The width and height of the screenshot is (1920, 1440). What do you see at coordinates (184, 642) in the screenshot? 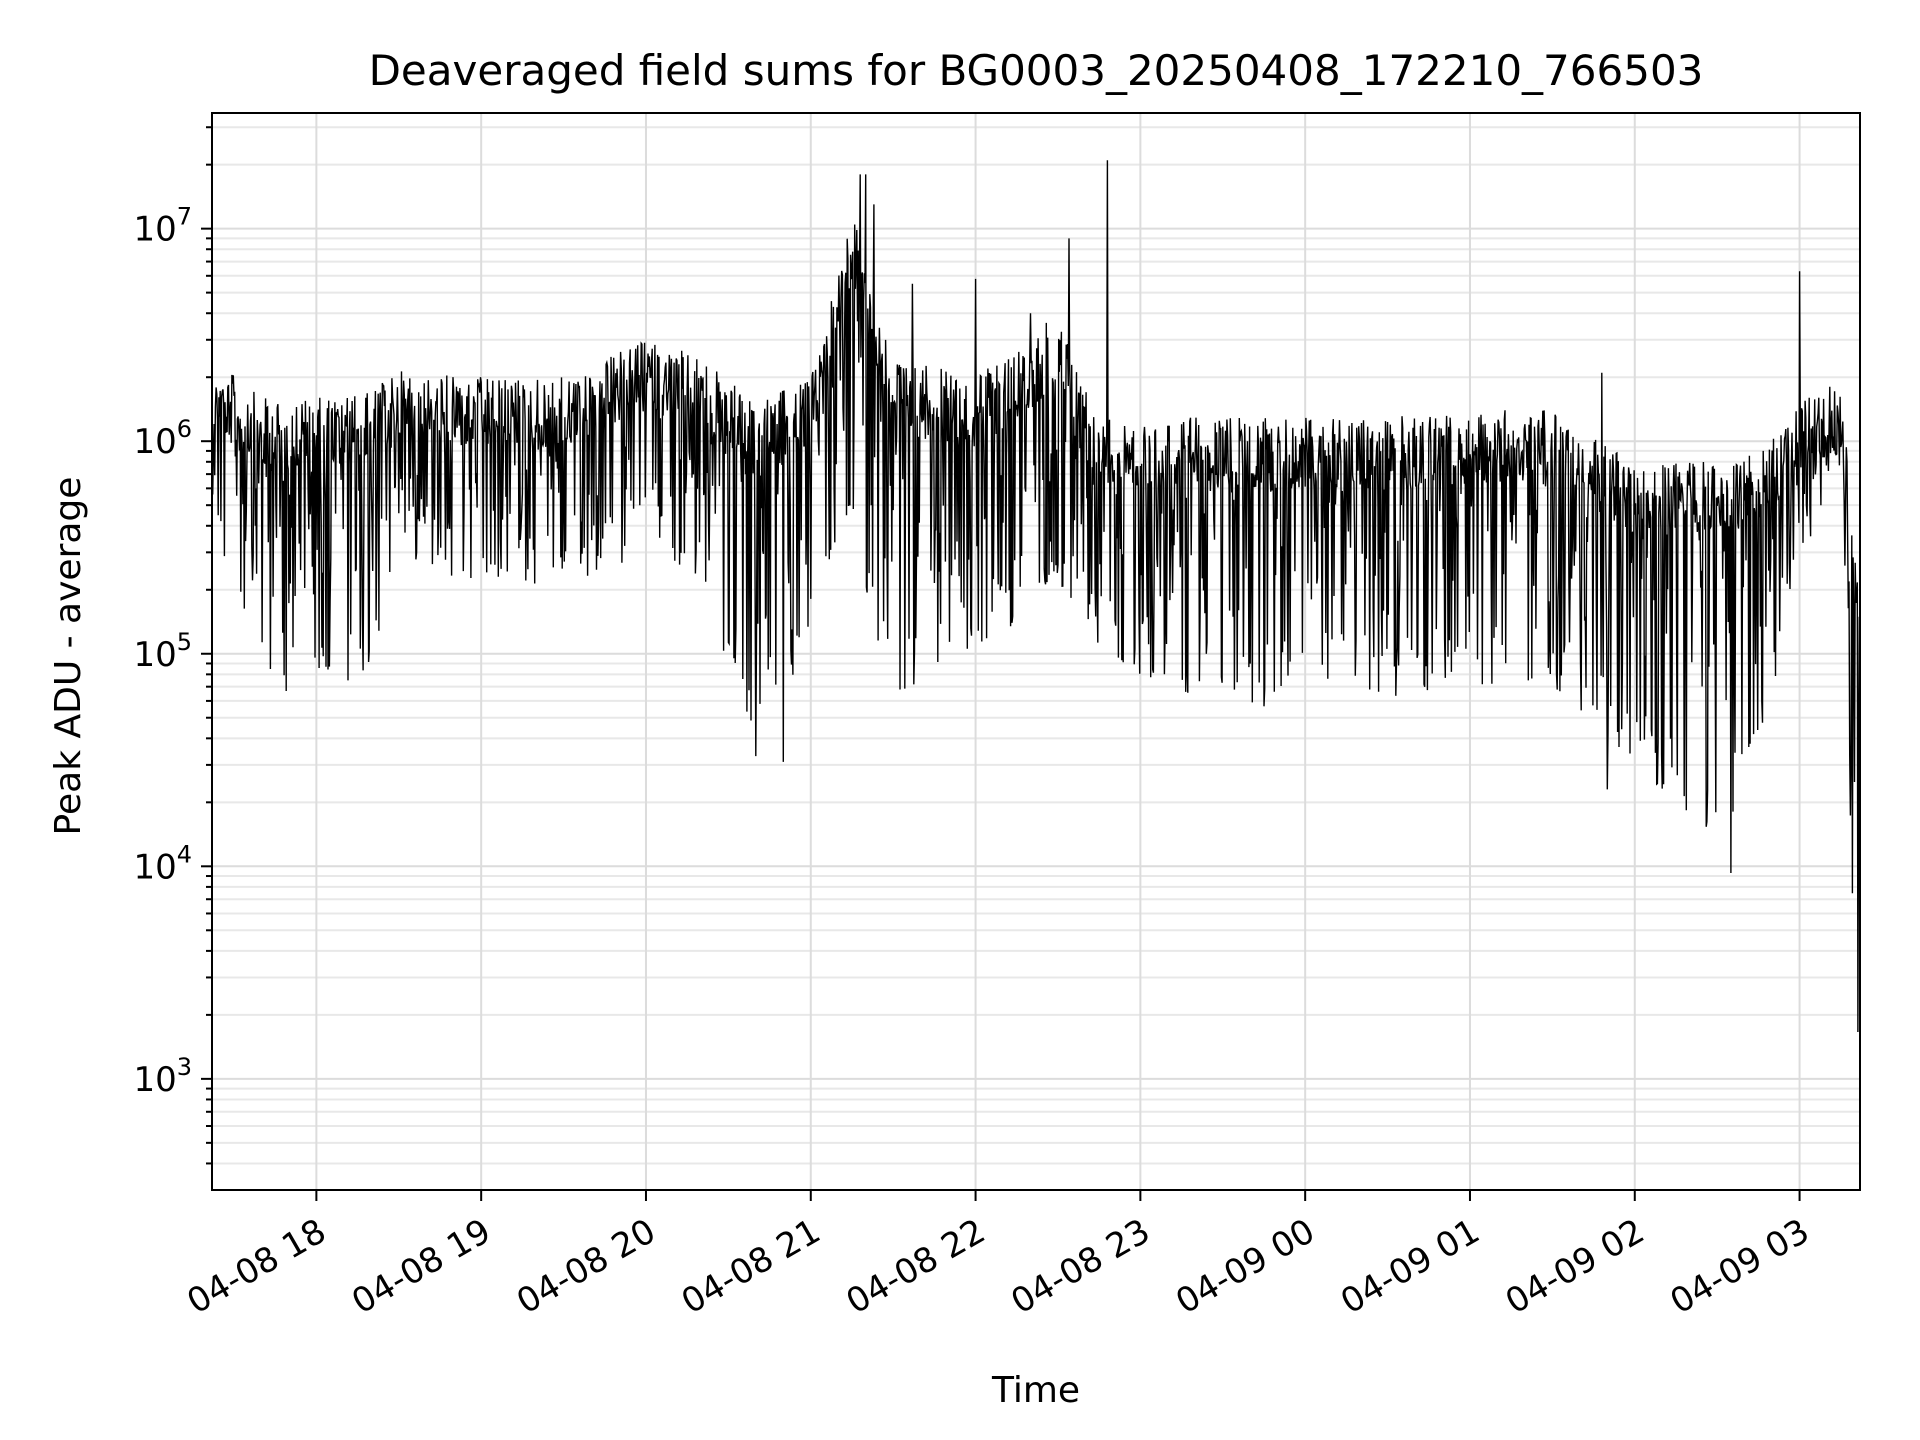
I see `y-tick-exponent: 5` at bounding box center [184, 642].